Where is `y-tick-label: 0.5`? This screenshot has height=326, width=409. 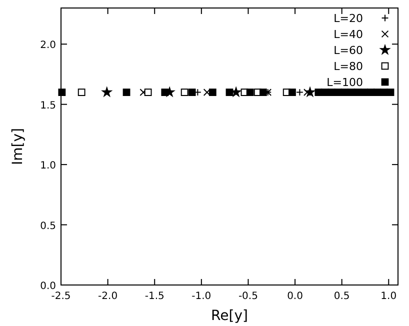 y-tick-label: 0.5 is located at coordinates (48, 226).